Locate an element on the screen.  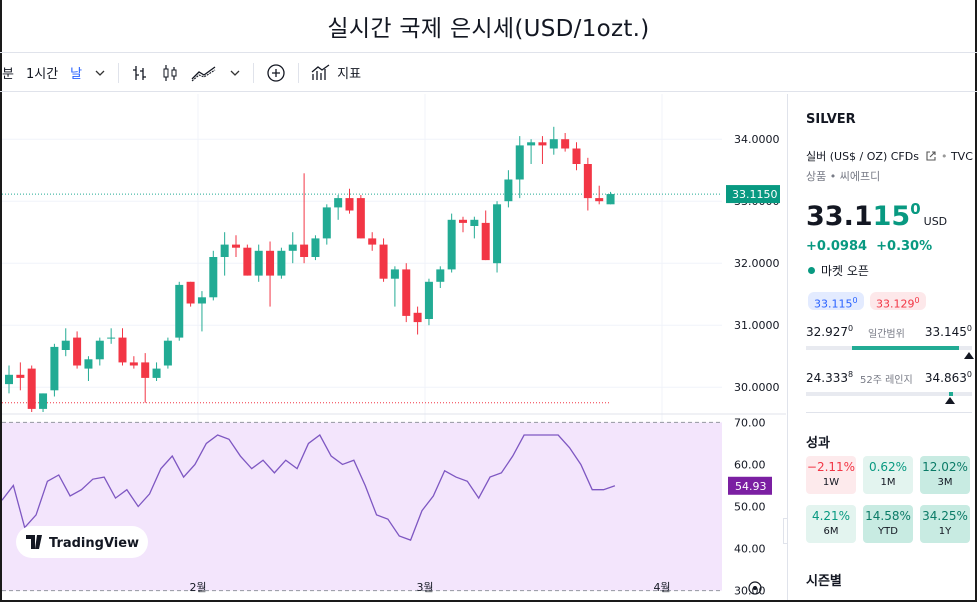
candles-icon is located at coordinates (170, 72).